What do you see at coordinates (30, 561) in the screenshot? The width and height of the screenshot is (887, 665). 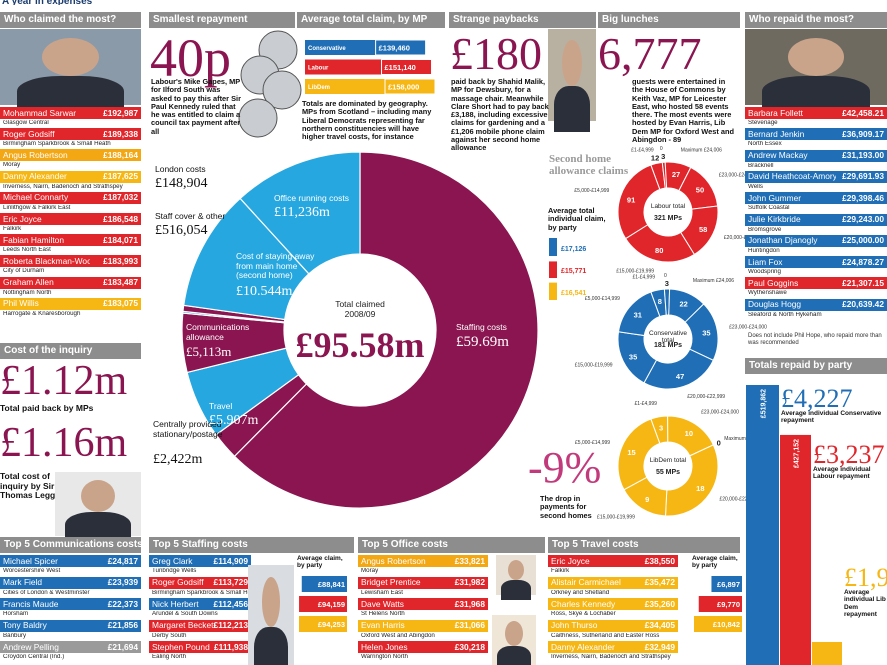 I see `row-name: Michael Spicer` at bounding box center [30, 561].